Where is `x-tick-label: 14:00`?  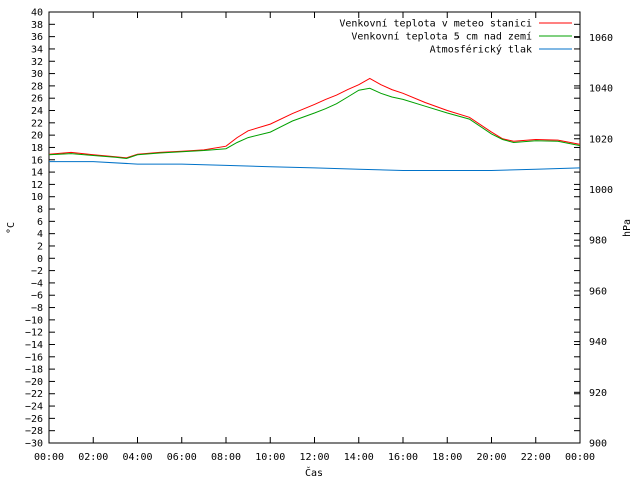 x-tick-label: 14:00 is located at coordinates (359, 457).